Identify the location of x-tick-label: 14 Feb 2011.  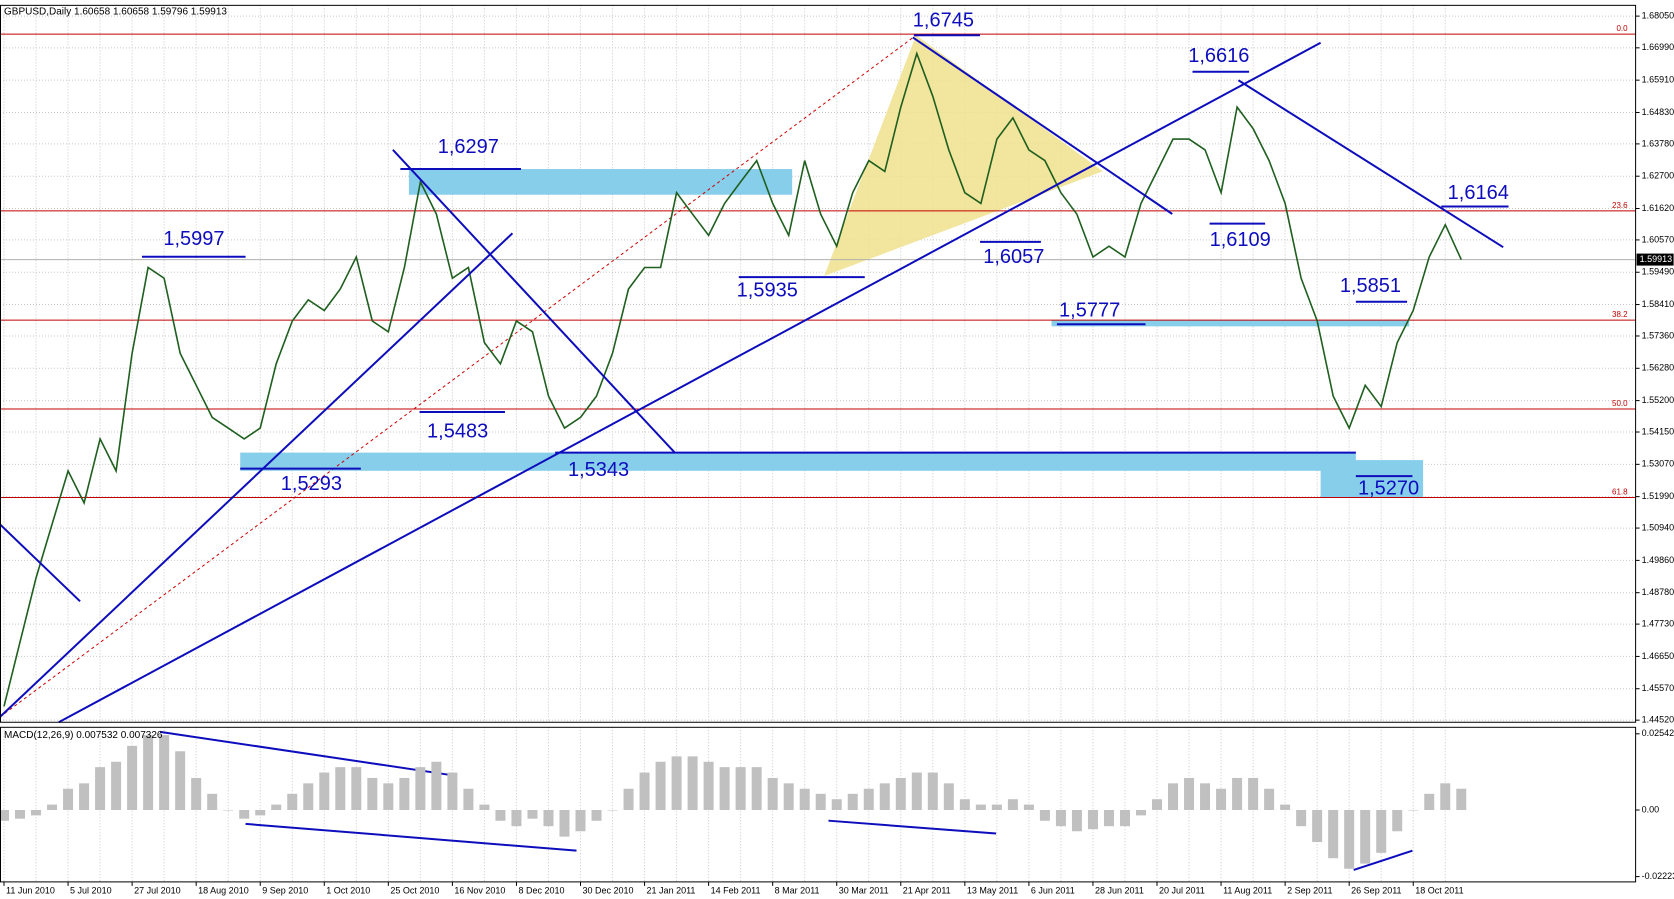
(736, 890).